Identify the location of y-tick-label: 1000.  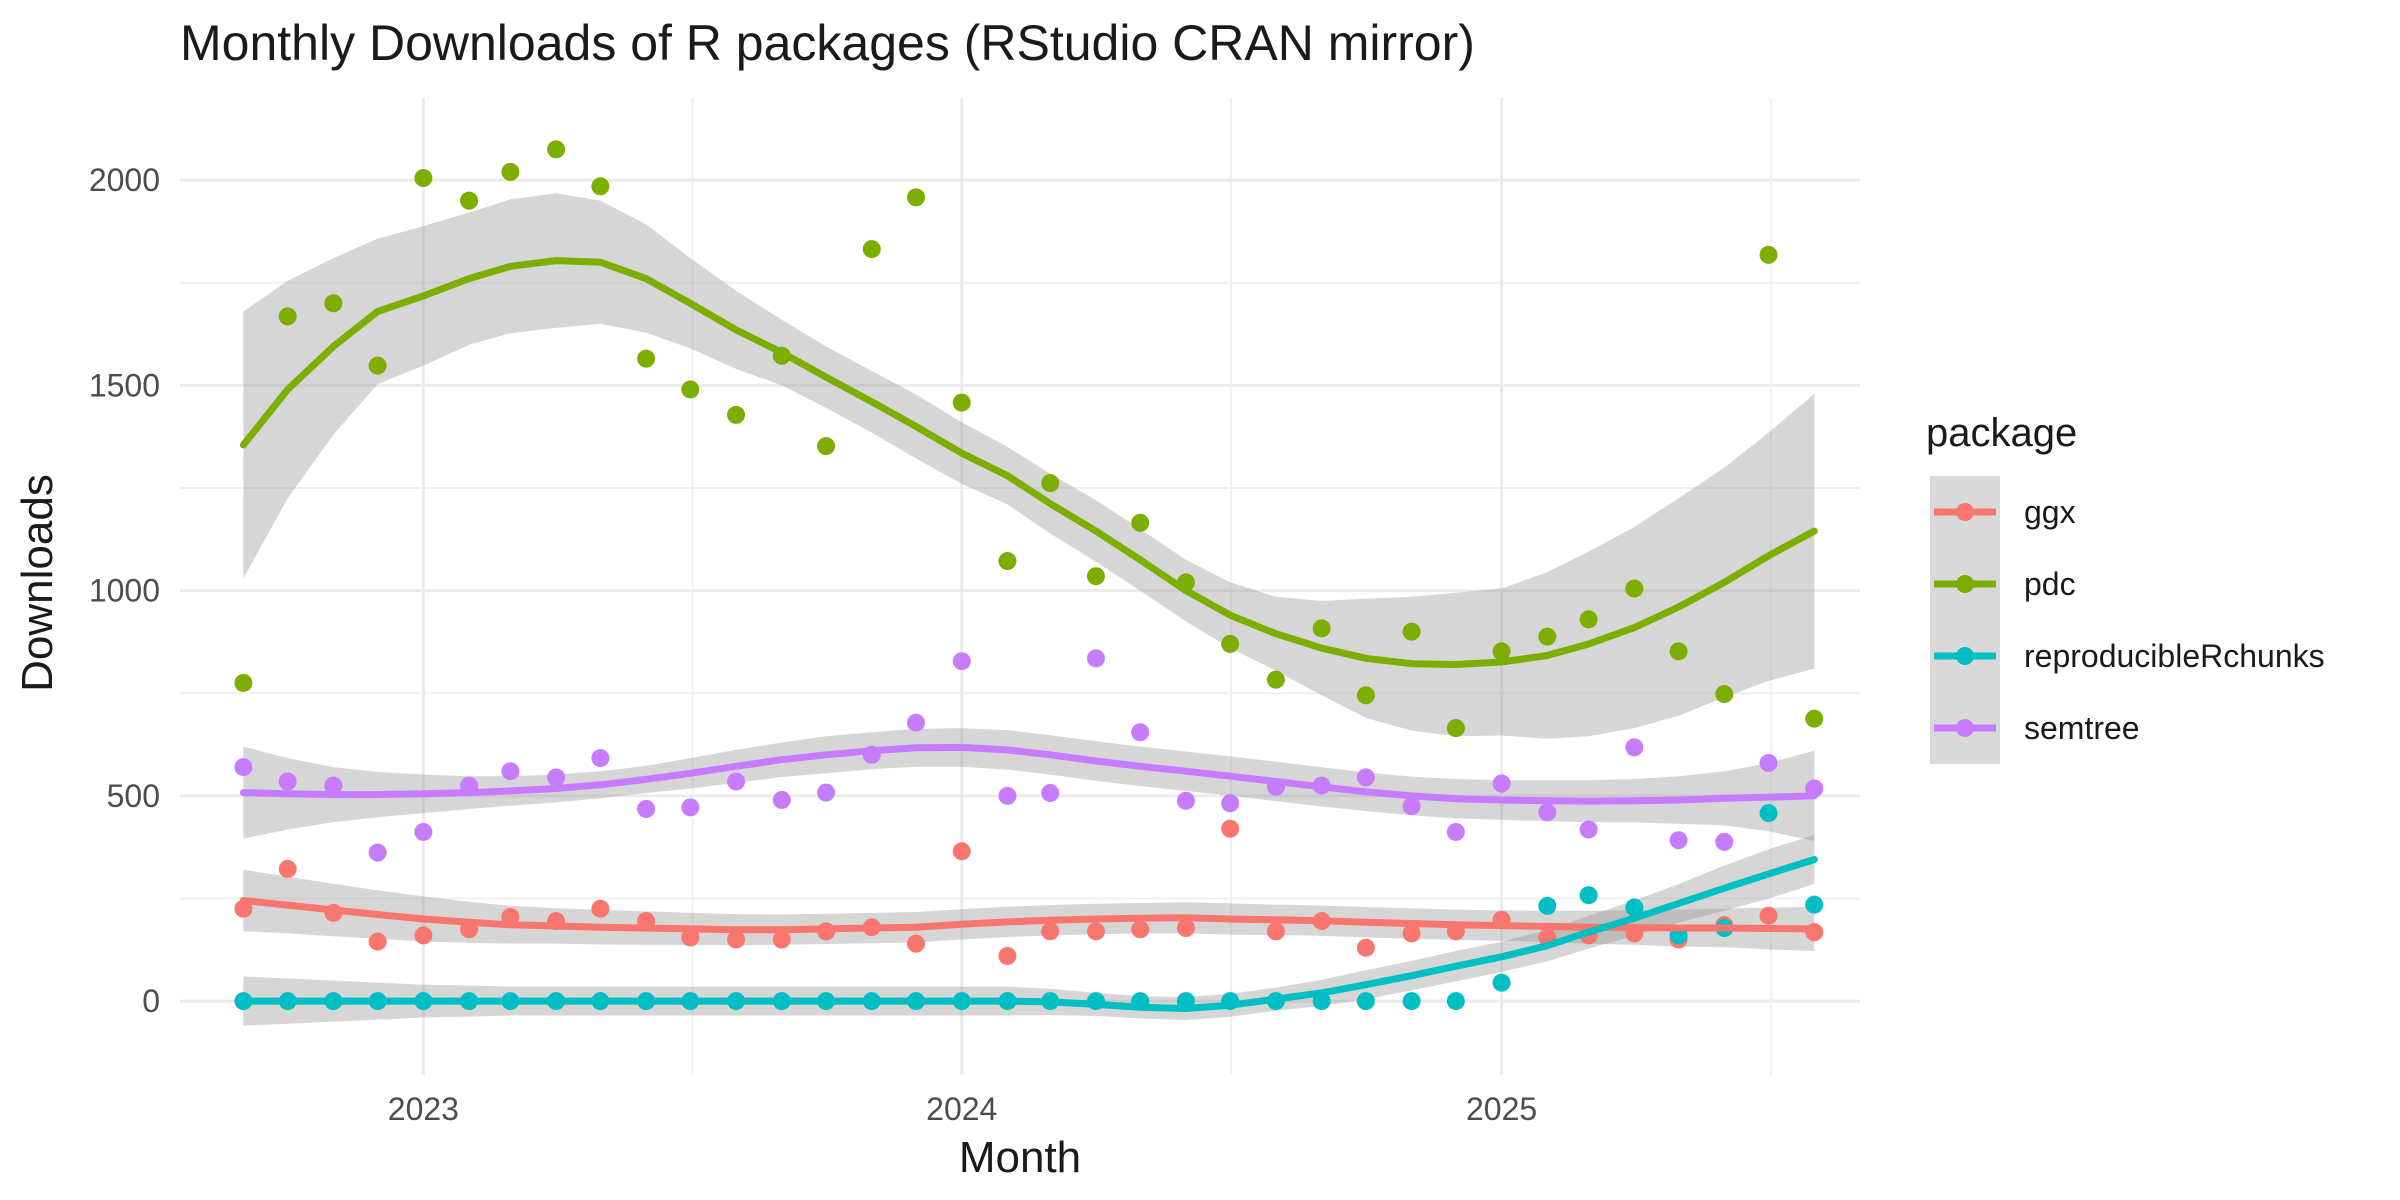
(124, 591).